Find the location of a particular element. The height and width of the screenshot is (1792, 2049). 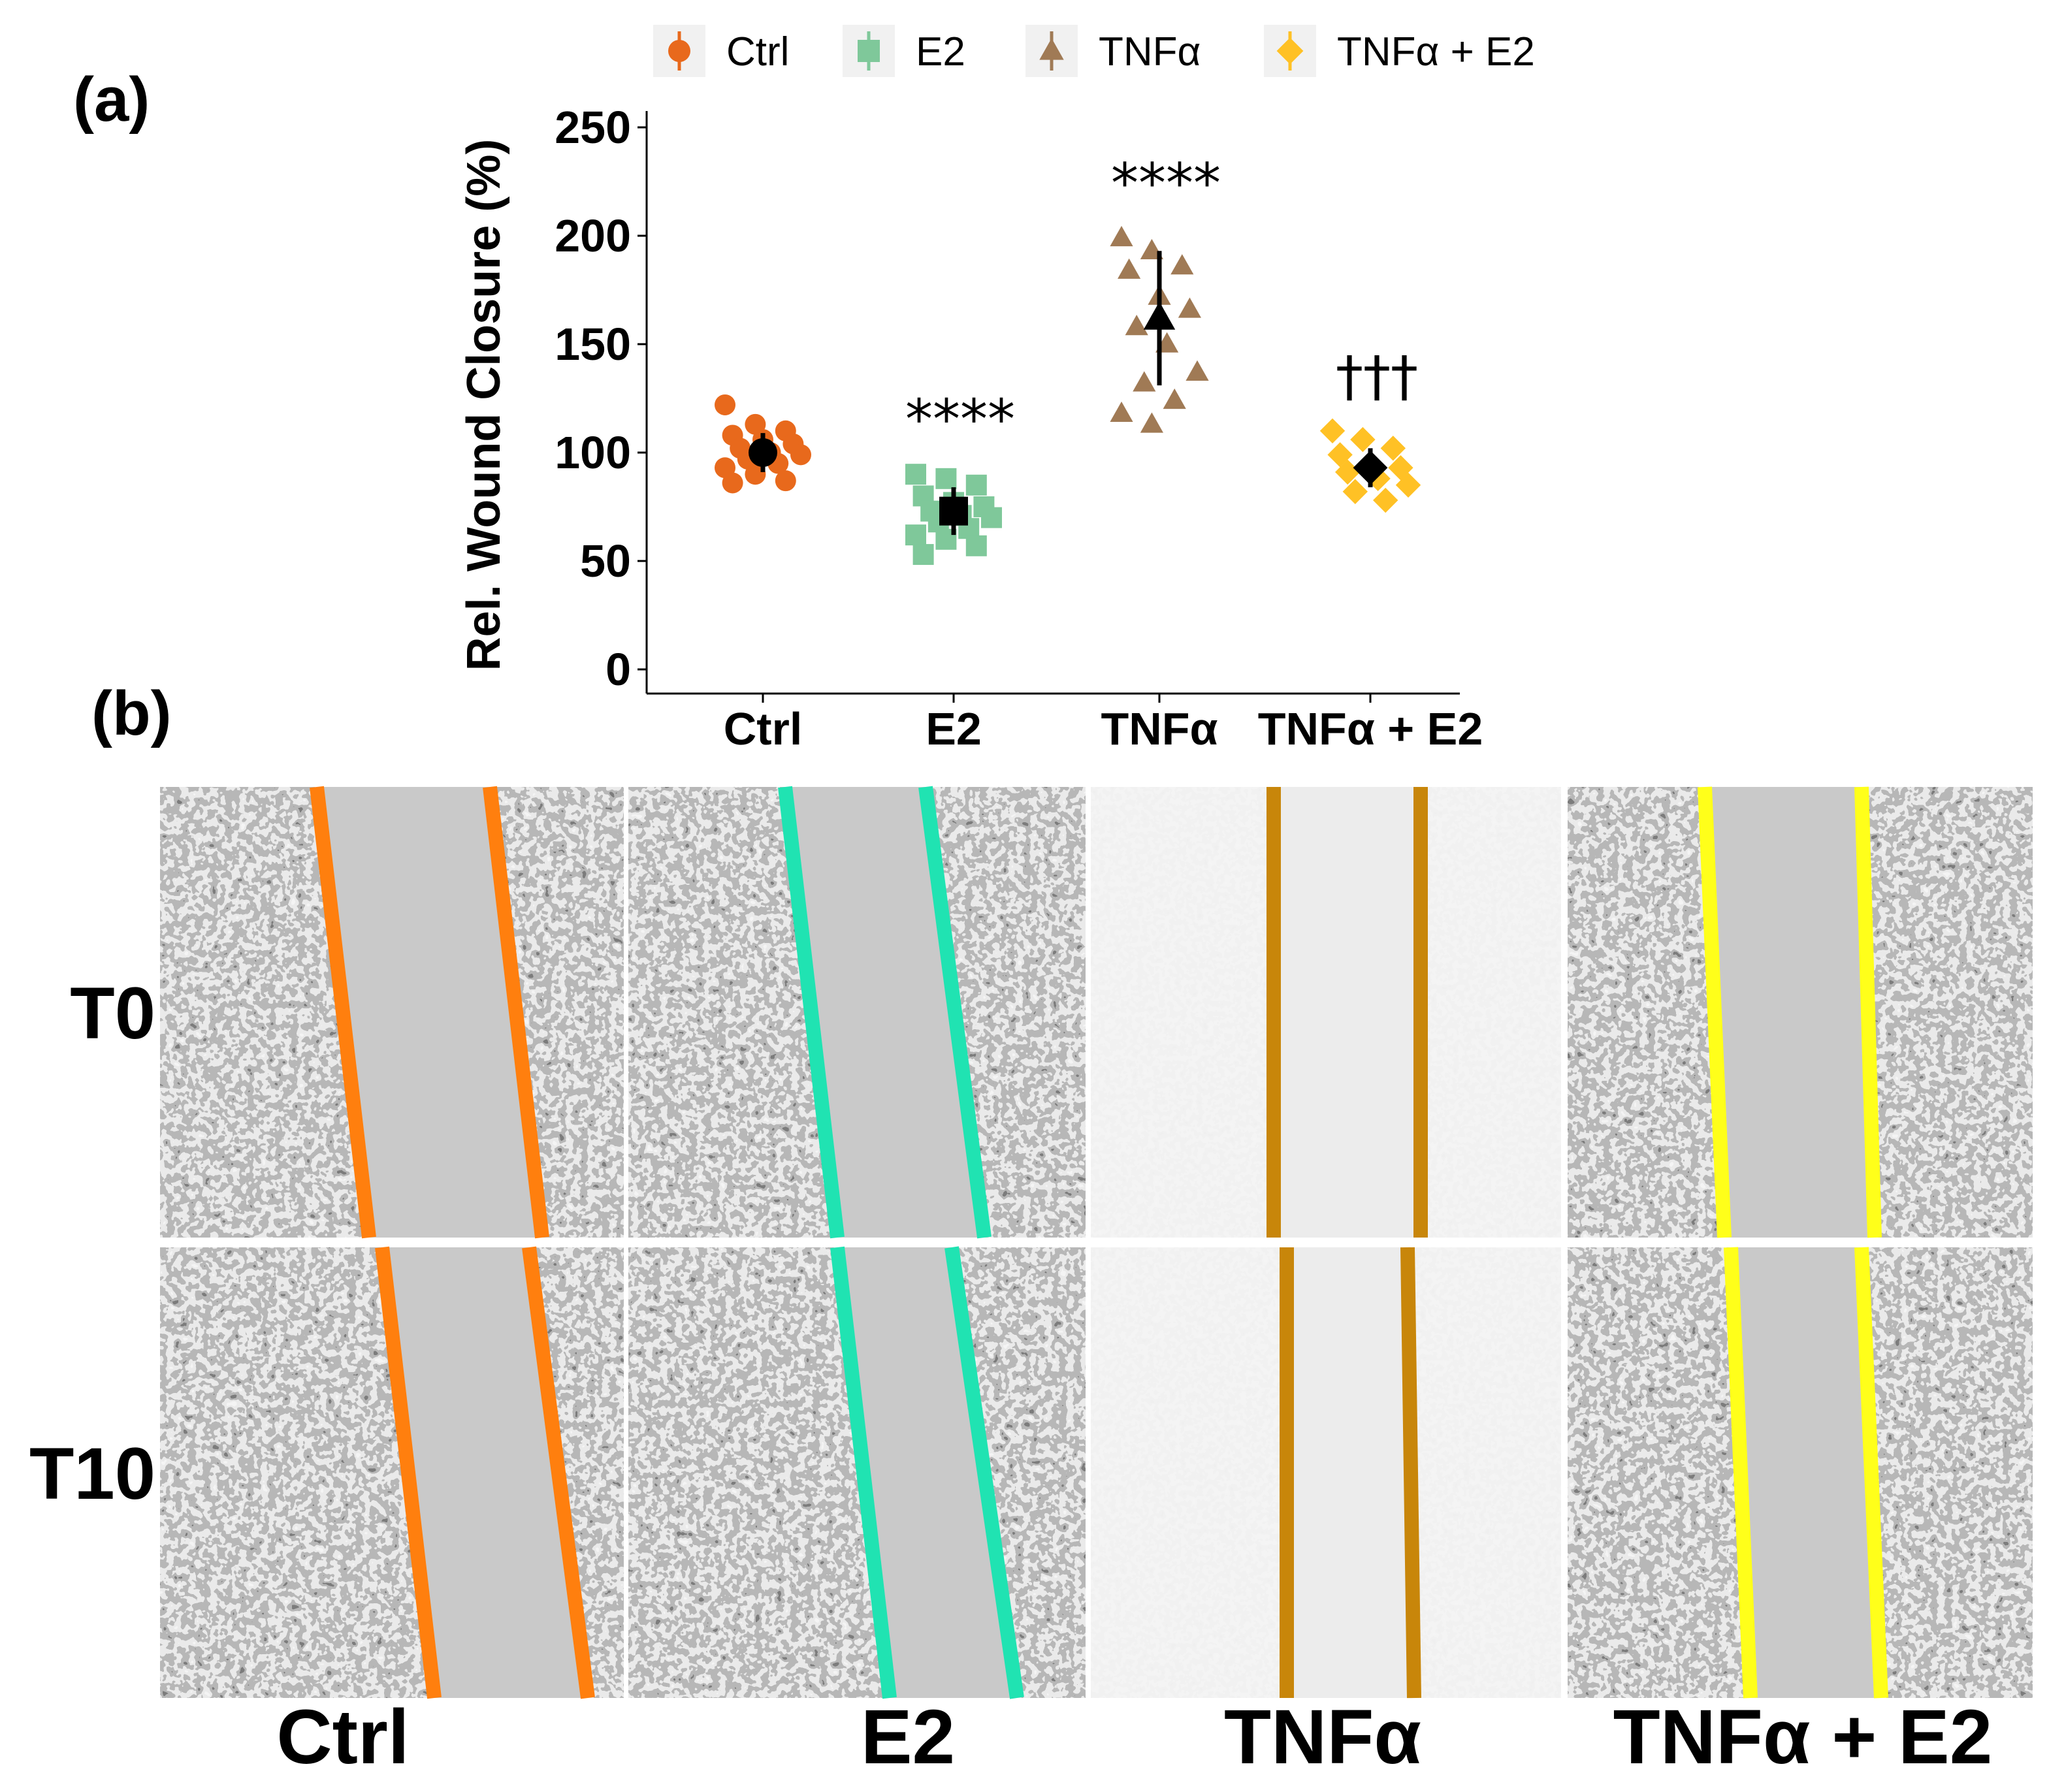

column-label: TNFα is located at coordinates (1322, 1737).